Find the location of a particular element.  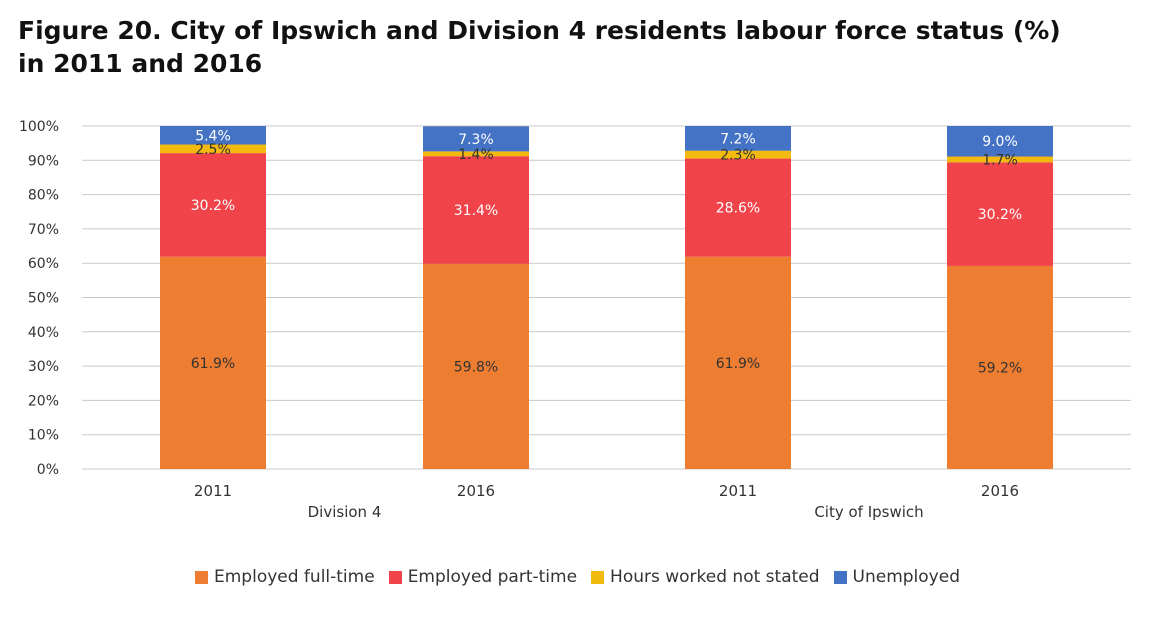

legend-item-employed-full-time: Employed full-time is located at coordinates (285, 577).